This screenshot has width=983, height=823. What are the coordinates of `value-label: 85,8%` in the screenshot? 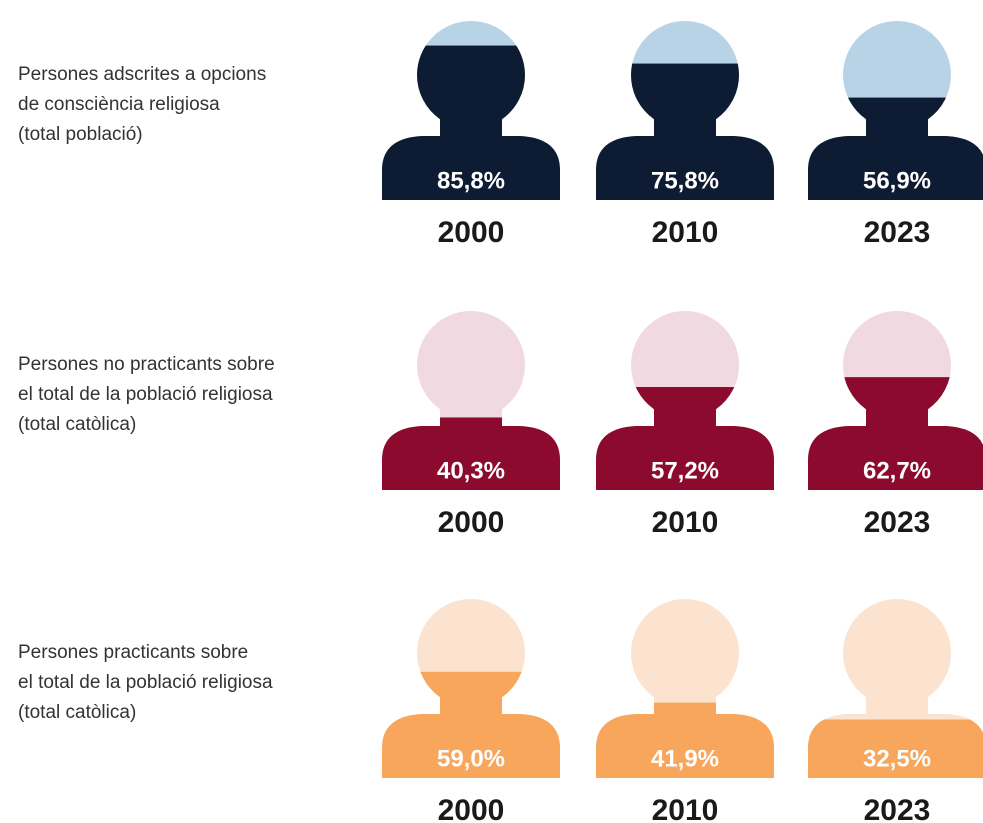 It's located at (471, 180).